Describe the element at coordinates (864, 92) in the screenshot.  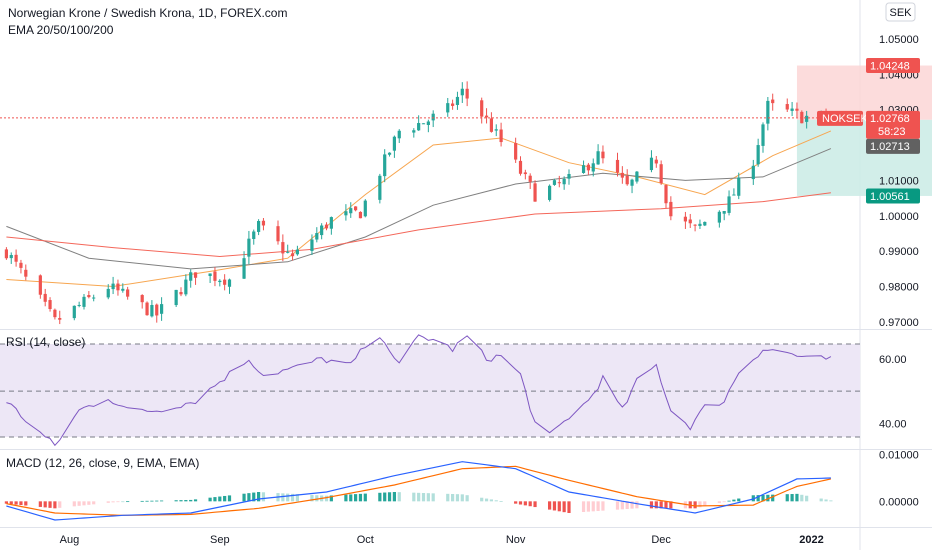
I see `stop-loss-zone` at that location.